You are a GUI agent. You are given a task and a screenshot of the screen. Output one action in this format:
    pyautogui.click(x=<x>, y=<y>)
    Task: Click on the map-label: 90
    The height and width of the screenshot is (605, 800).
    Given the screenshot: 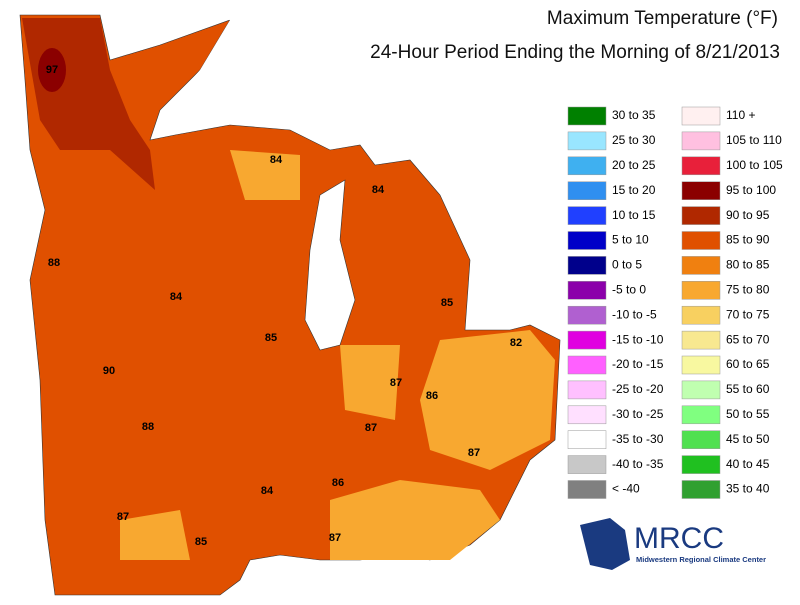 What is the action you would take?
    pyautogui.click(x=109, y=371)
    